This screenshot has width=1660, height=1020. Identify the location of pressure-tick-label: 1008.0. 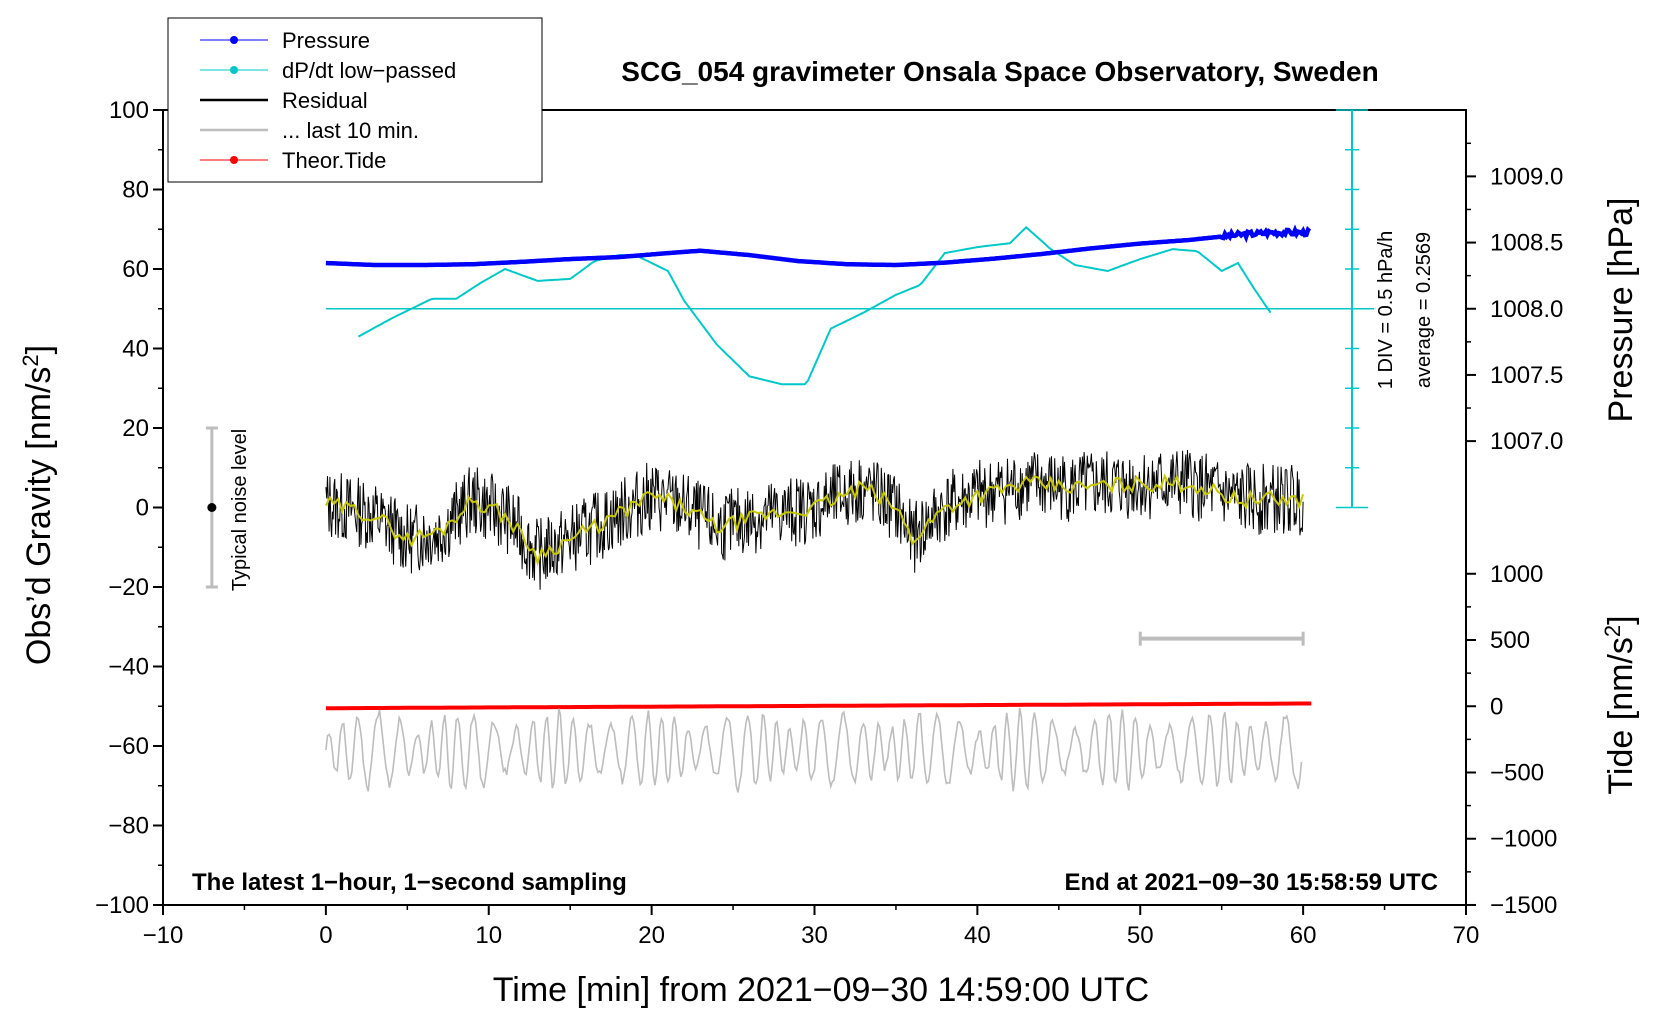
(1526, 309).